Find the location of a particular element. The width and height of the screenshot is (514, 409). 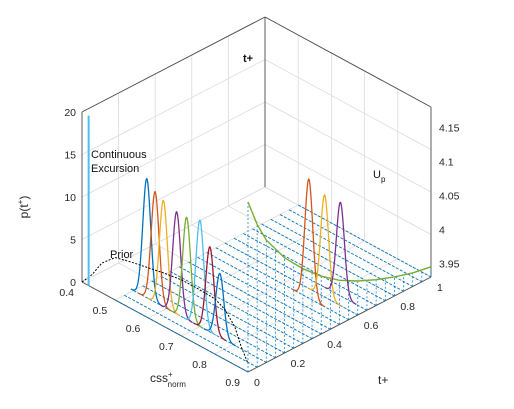

css-tick-label: 0.4 is located at coordinates (66, 293).